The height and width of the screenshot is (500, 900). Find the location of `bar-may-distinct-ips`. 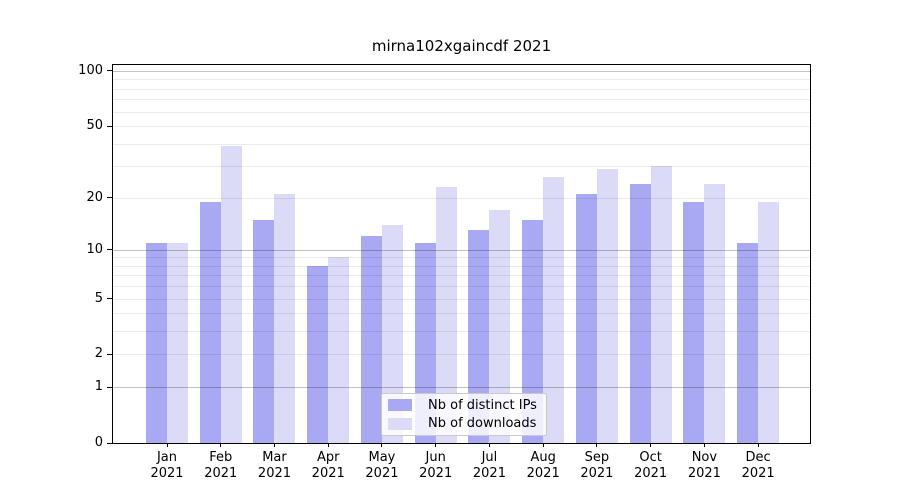

bar-may-distinct-ips is located at coordinates (371, 339).